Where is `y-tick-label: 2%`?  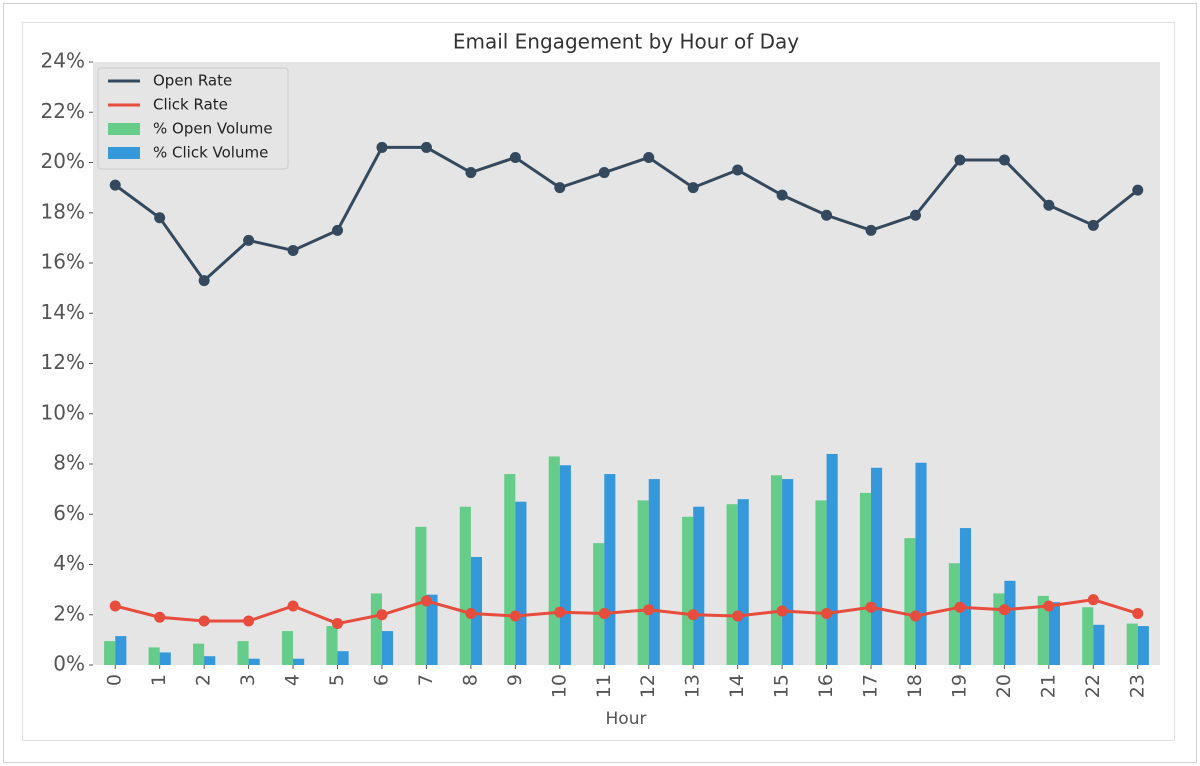
y-tick-label: 2% is located at coordinates (69, 613).